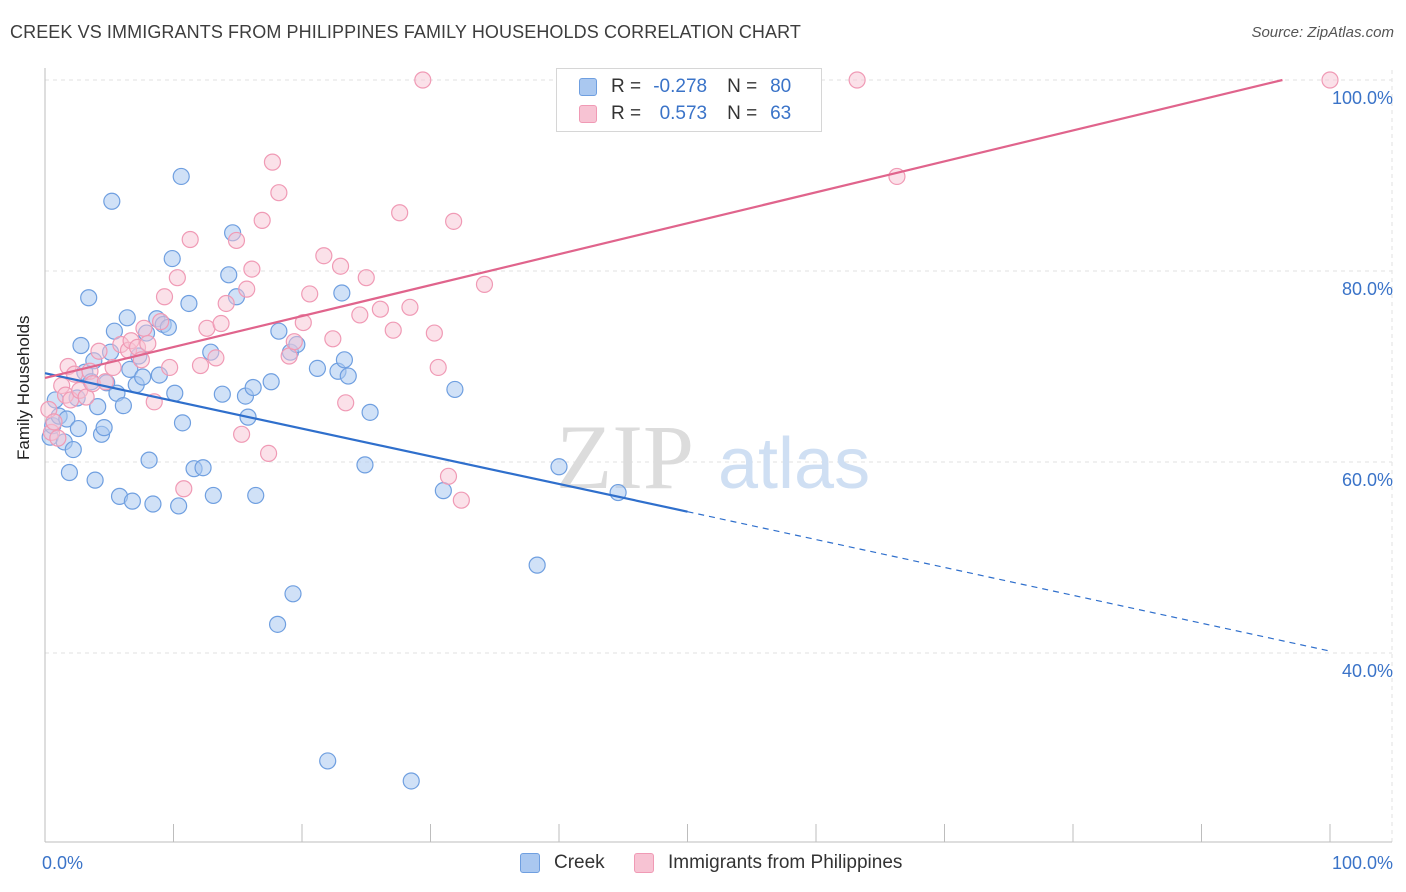 This screenshot has height=892, width=1406. Describe the element at coordinates (1367, 289) in the screenshot. I see `y-tick-label: 80.0%` at that location.